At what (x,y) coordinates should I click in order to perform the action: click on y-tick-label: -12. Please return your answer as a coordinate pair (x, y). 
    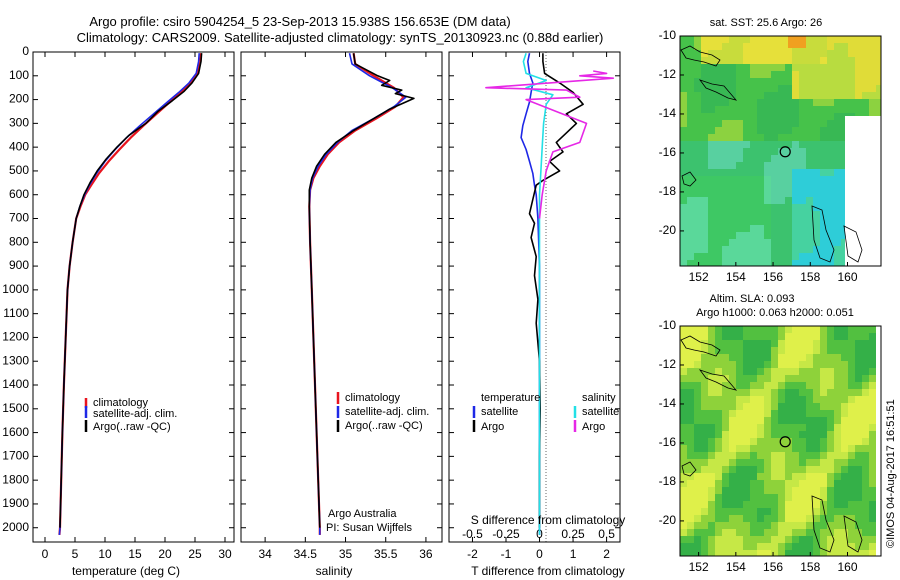
    Looking at the image, I should click on (668, 364).